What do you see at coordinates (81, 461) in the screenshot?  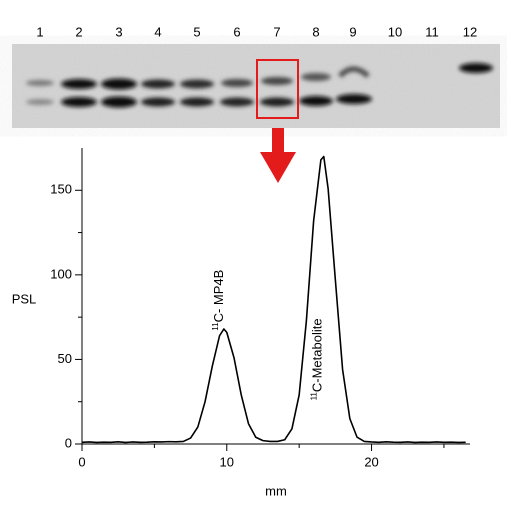 I see `x-tick-label: 0` at bounding box center [81, 461].